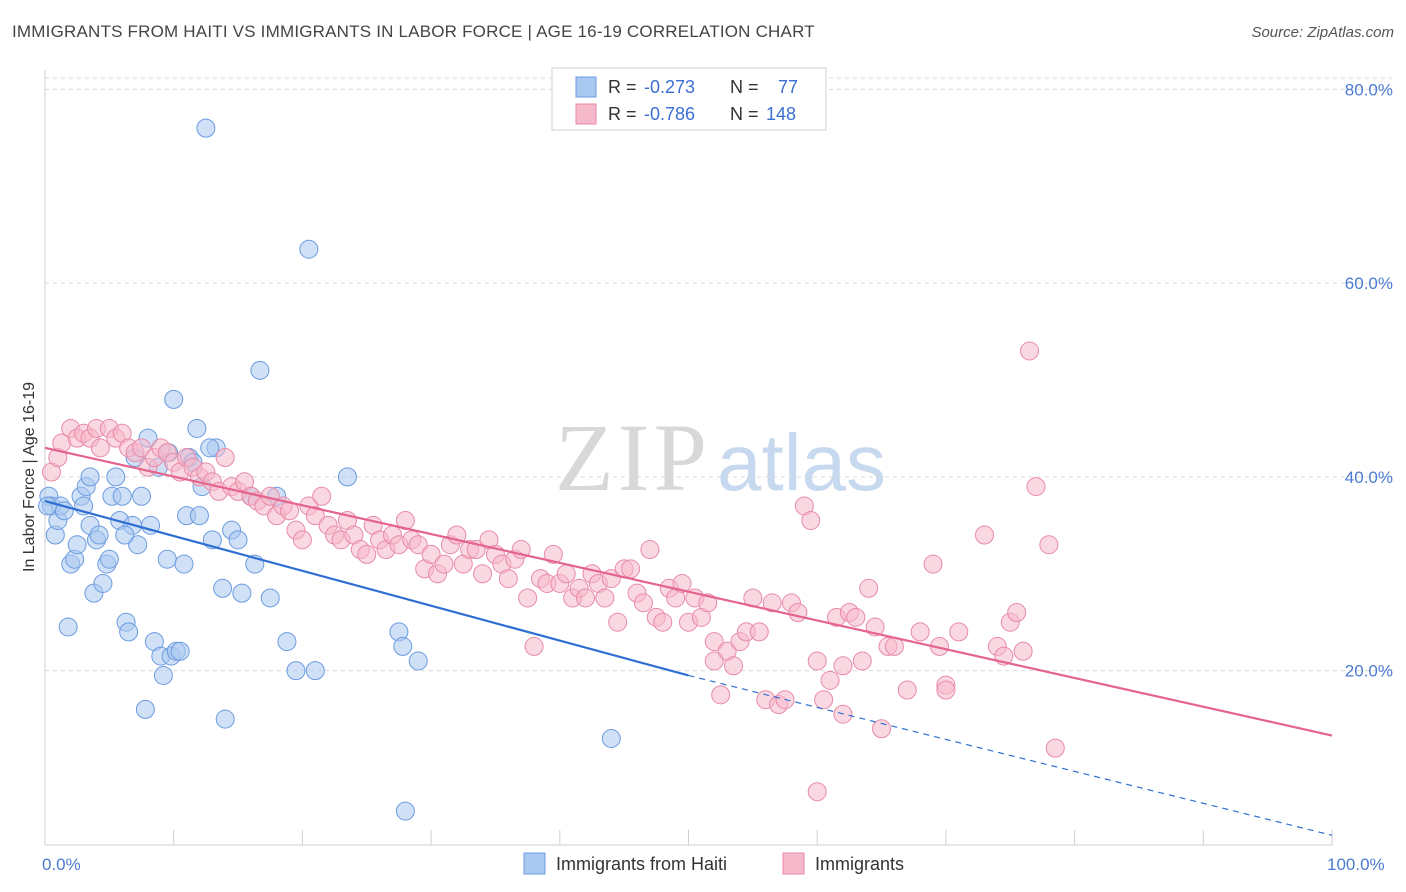 The image size is (1406, 892). I want to click on x-tick-label-0: 0.0%, so click(61, 864).